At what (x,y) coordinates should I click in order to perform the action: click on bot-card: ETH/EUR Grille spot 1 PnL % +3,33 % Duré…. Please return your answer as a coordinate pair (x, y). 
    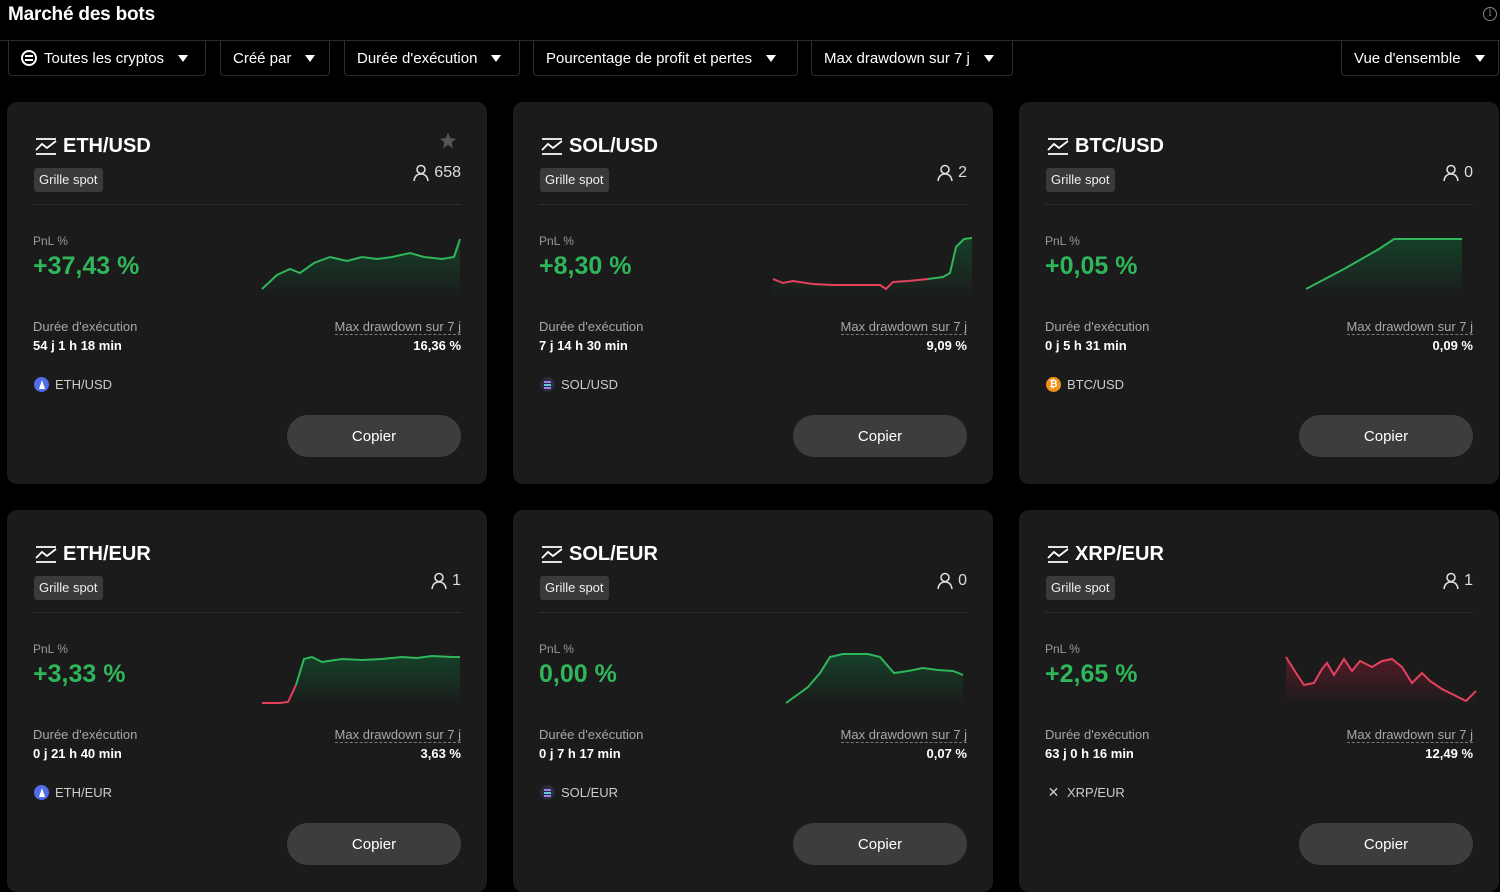
    Looking at the image, I should click on (247, 701).